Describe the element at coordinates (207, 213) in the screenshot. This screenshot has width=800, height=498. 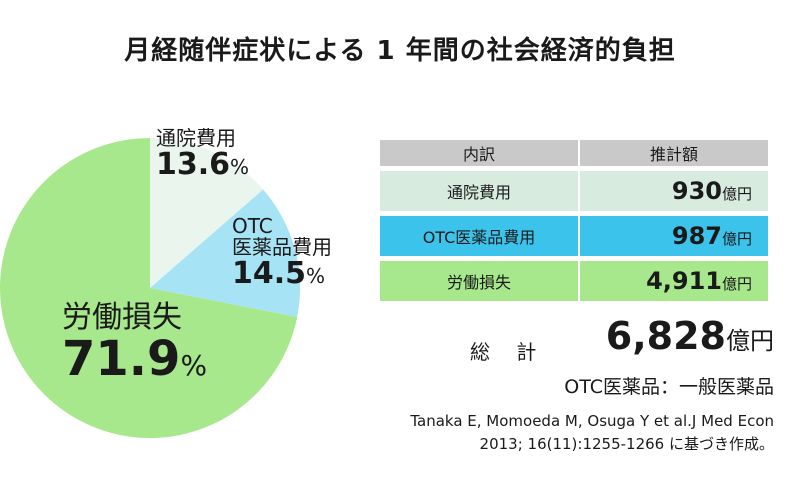
I see `pie-slice-clinic` at that location.